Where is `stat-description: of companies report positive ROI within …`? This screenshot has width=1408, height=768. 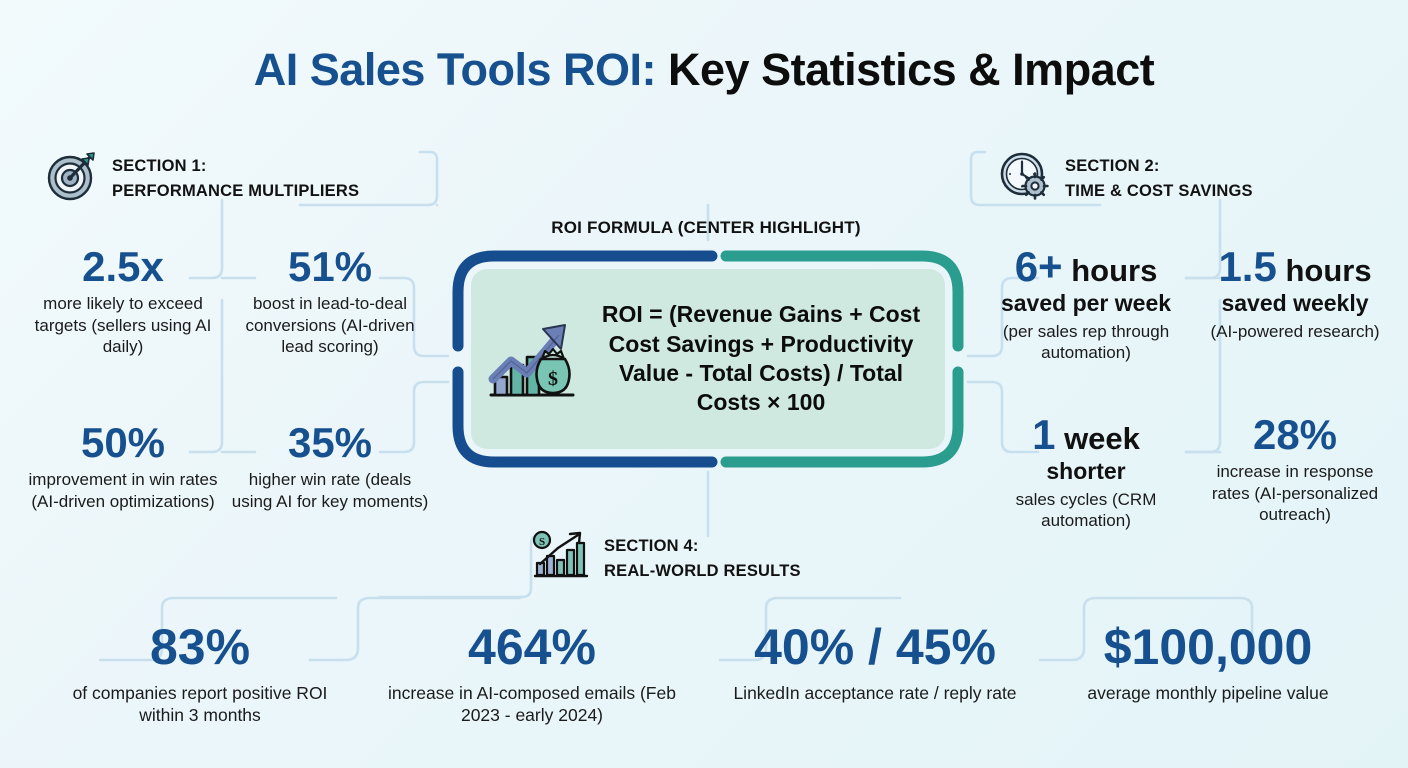 stat-description: of companies report positive ROI within … is located at coordinates (200, 704).